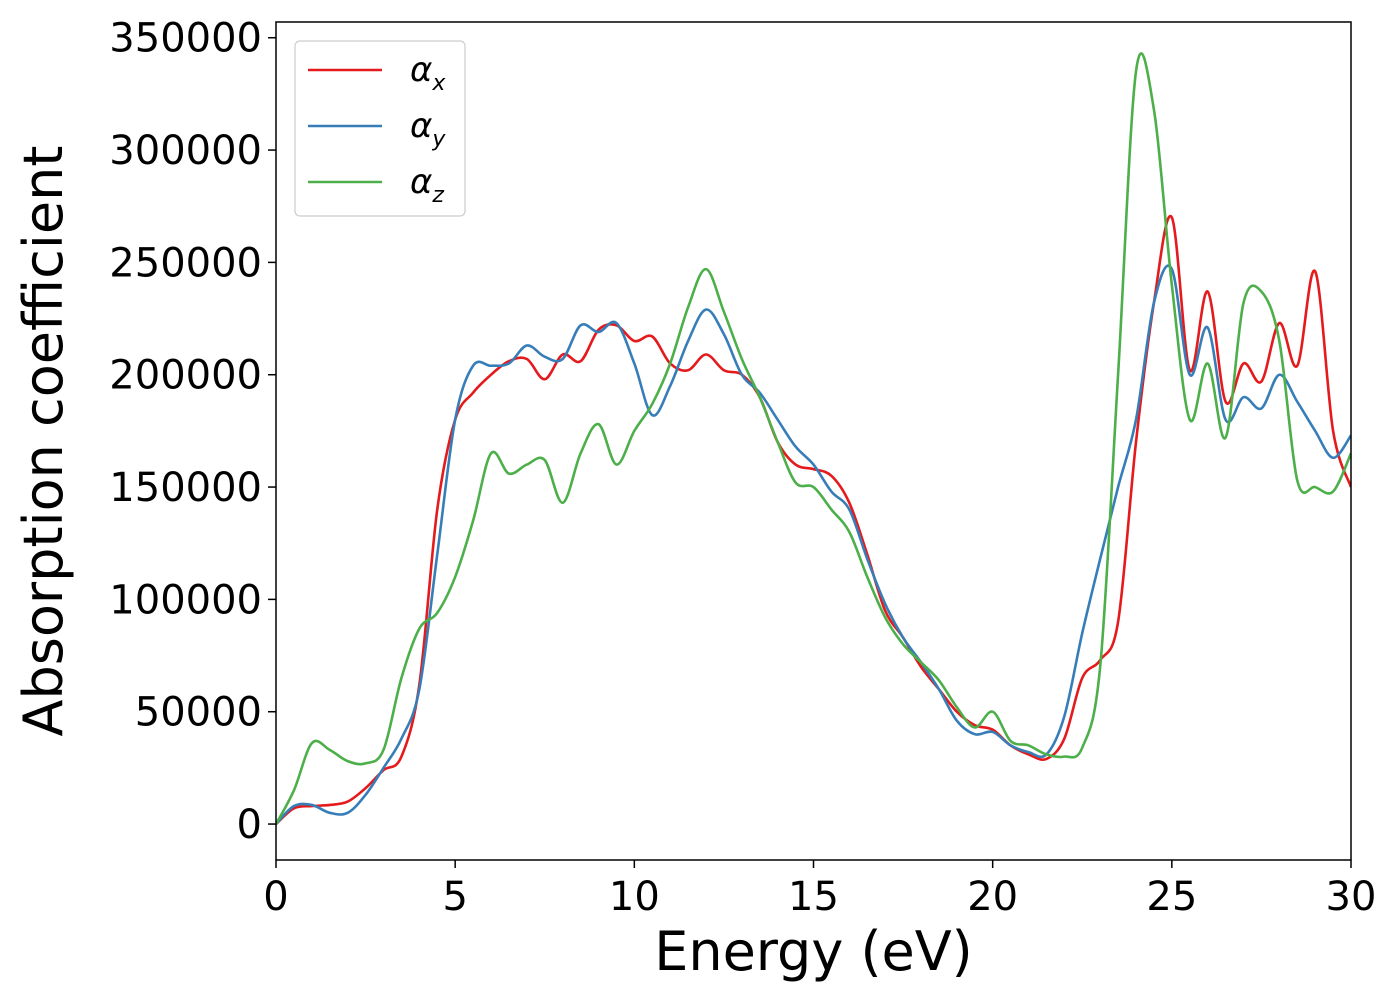 The width and height of the screenshot is (1400, 1000). I want to click on x-axis-label: Energy (eV), so click(813, 951).